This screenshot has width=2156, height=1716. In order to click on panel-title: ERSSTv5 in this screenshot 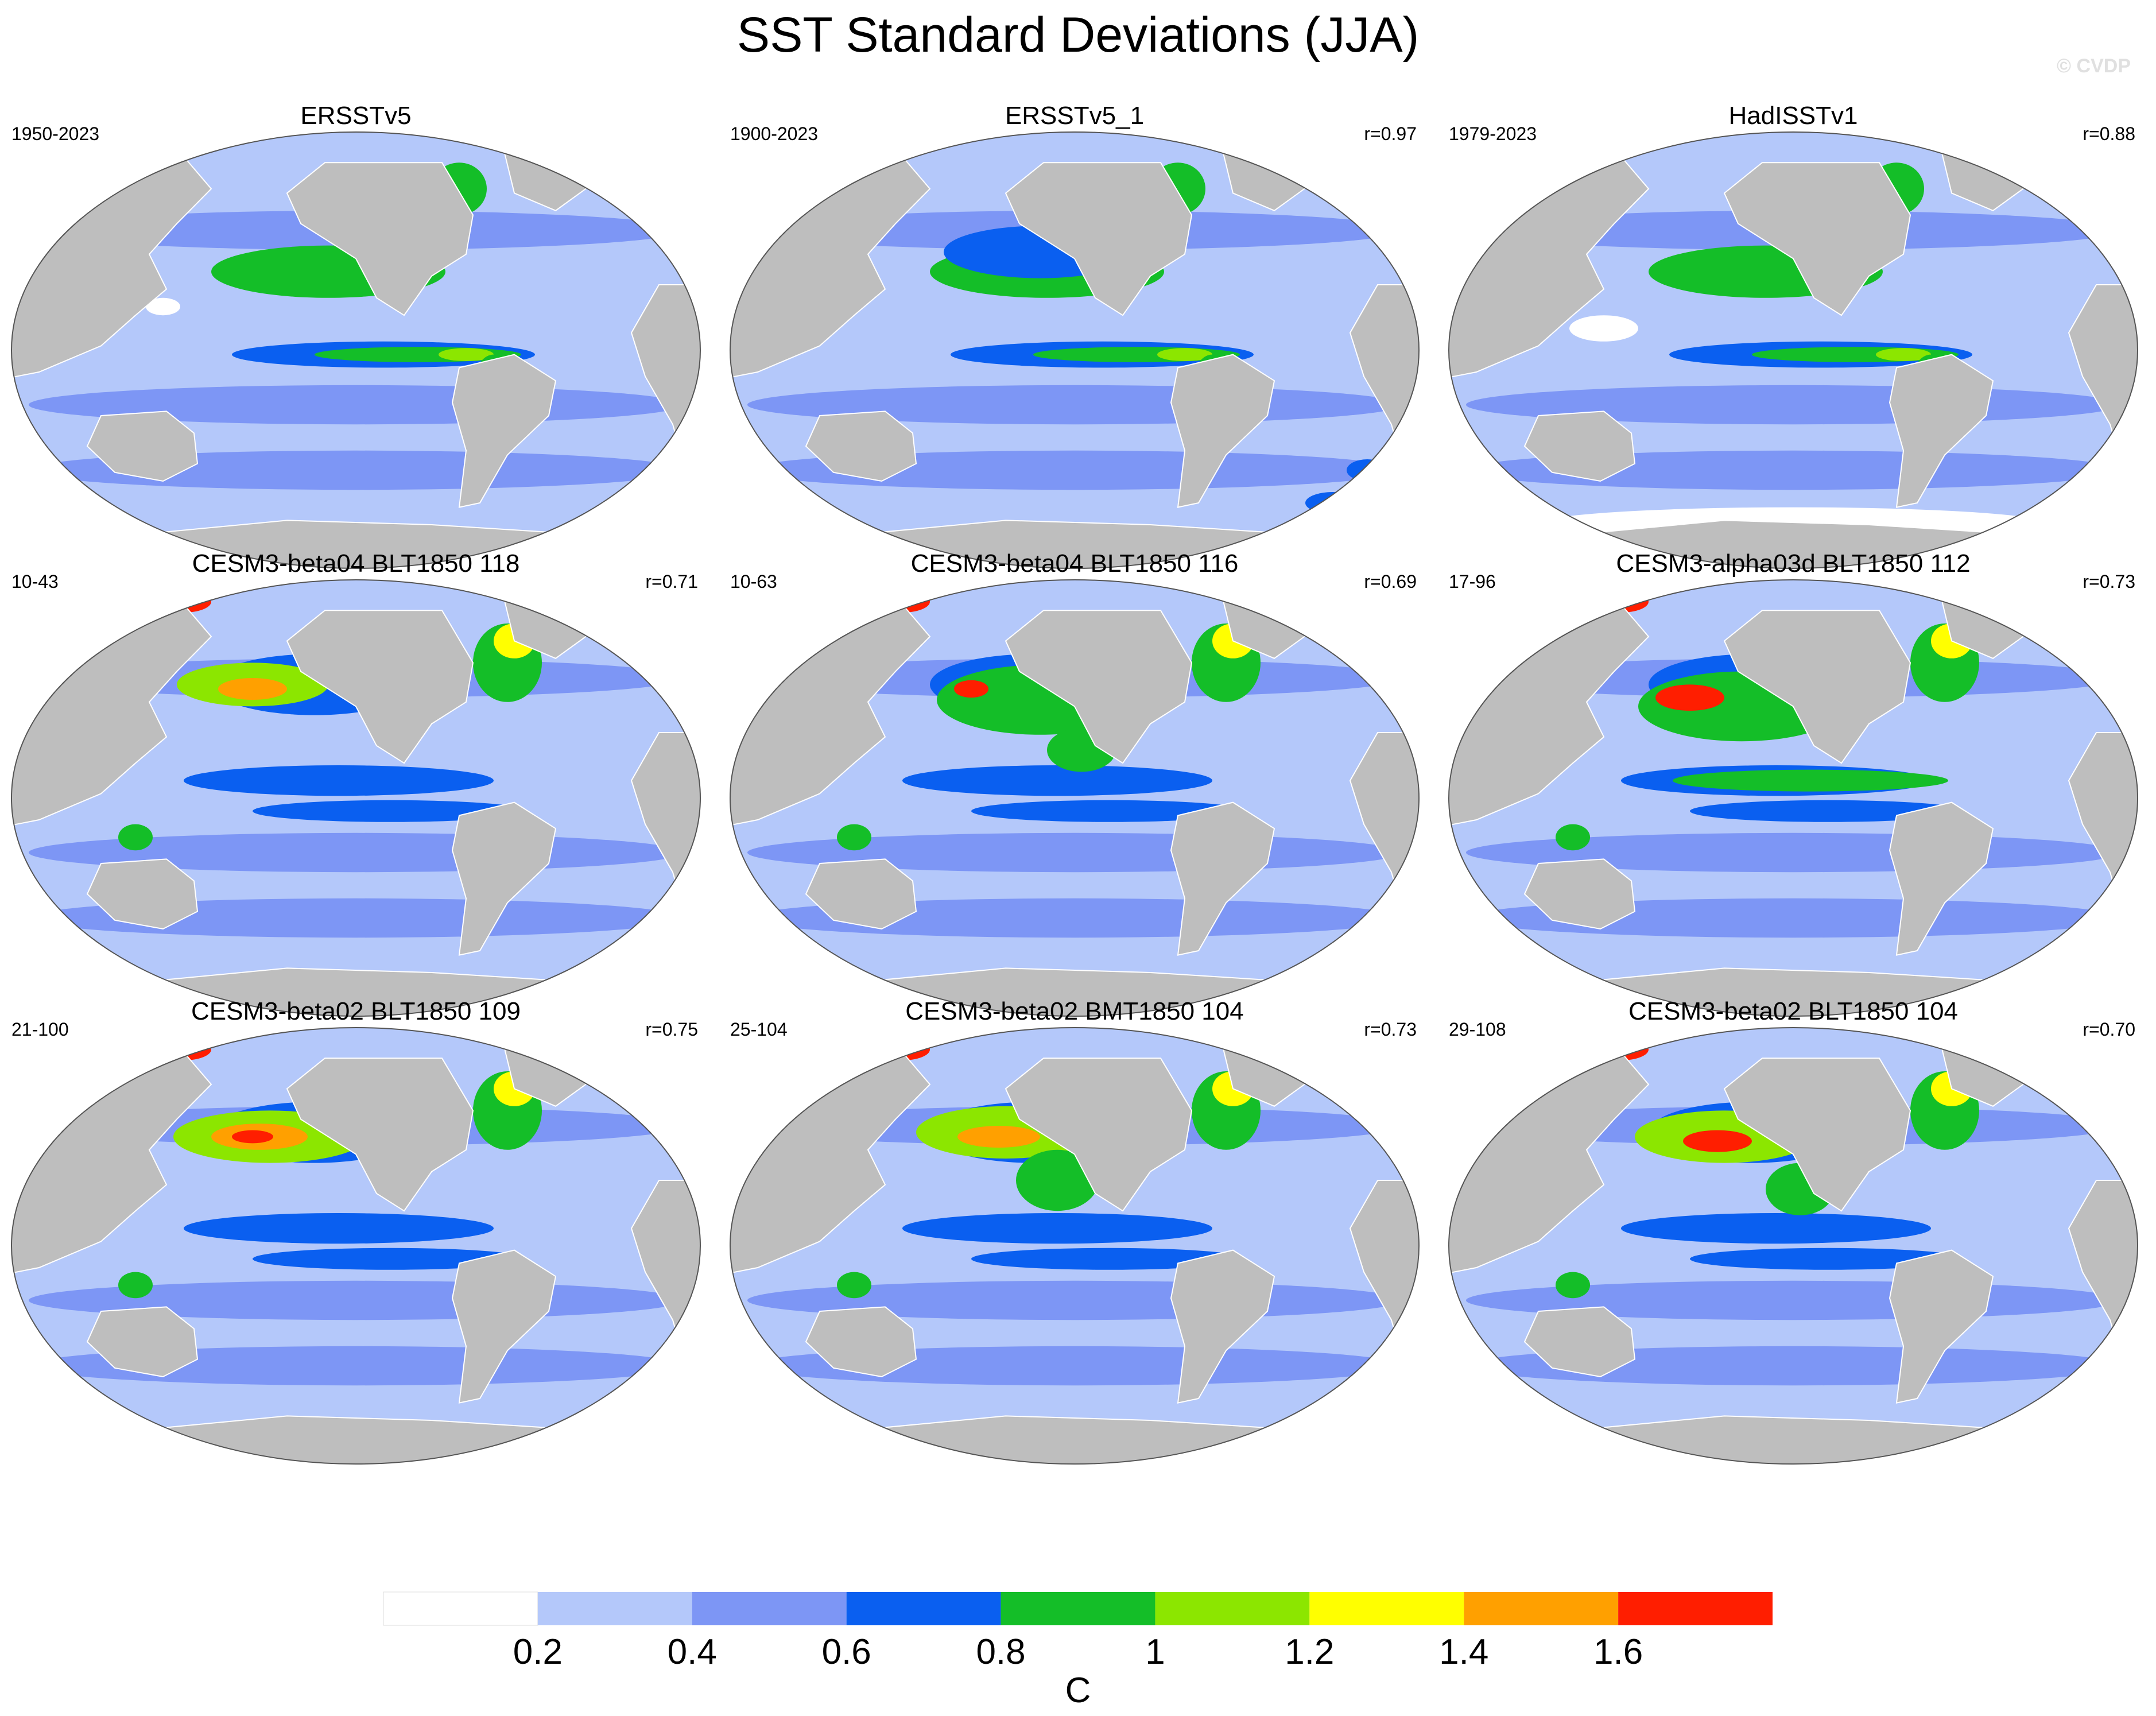, I will do `click(356, 116)`.